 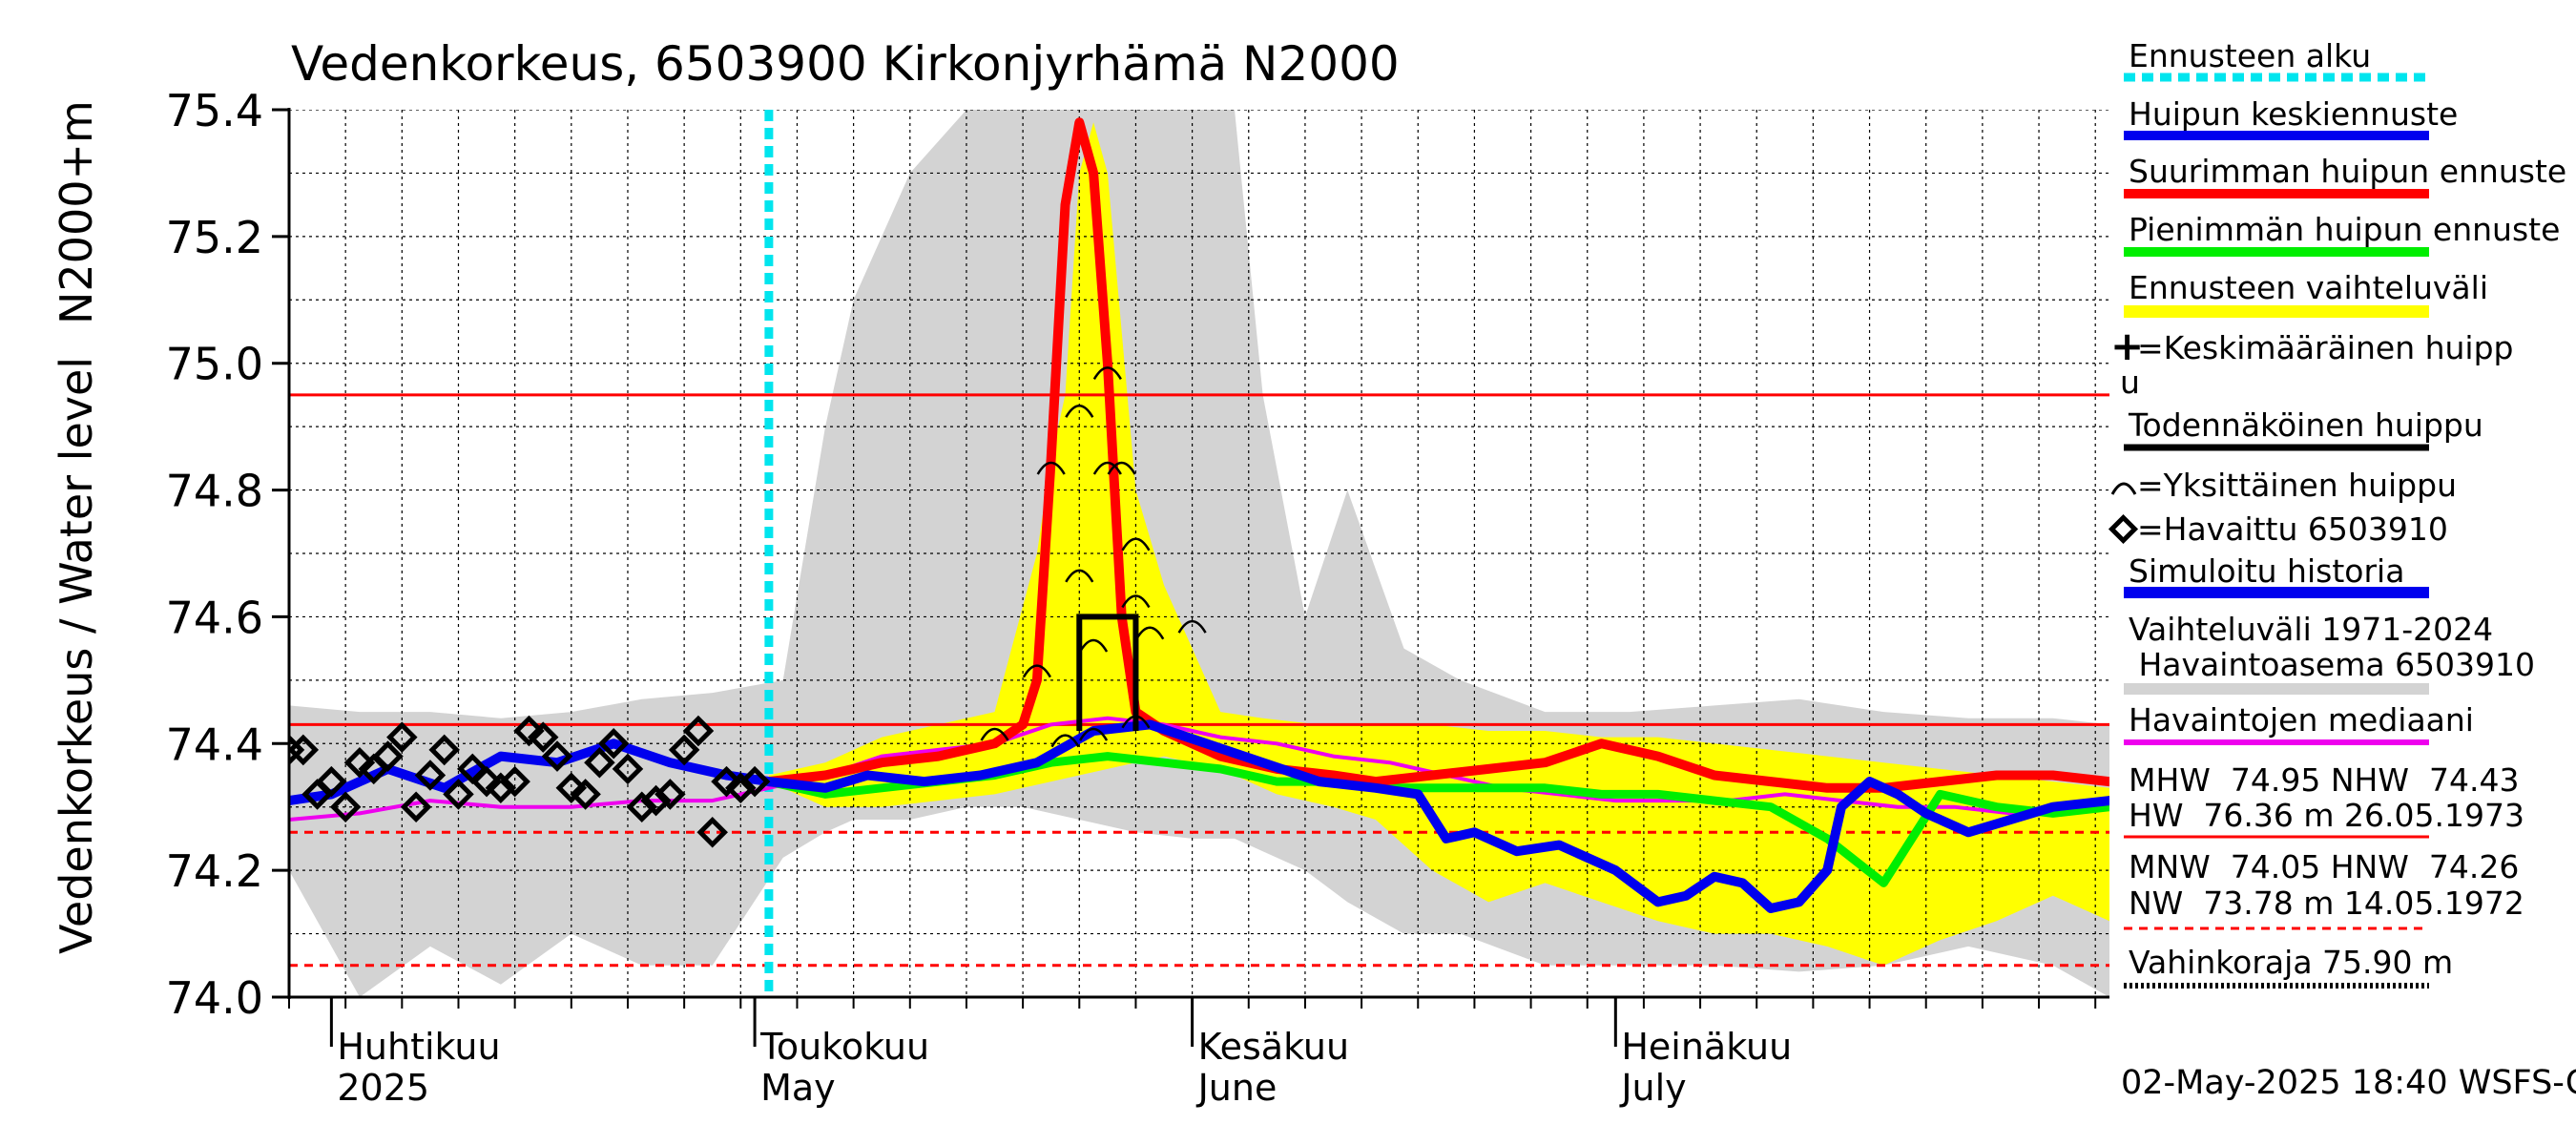 I want to click on legend-damage-limit-label: Vahinkoraja 75.90 m, so click(x=2291, y=963).